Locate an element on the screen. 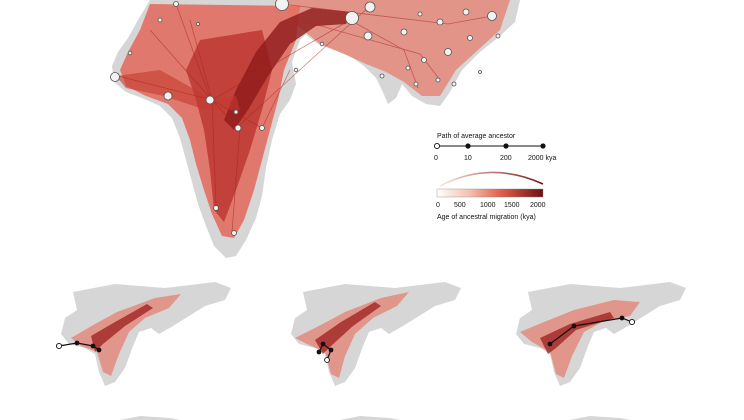  age-tick-0: 0 is located at coordinates (438, 205).